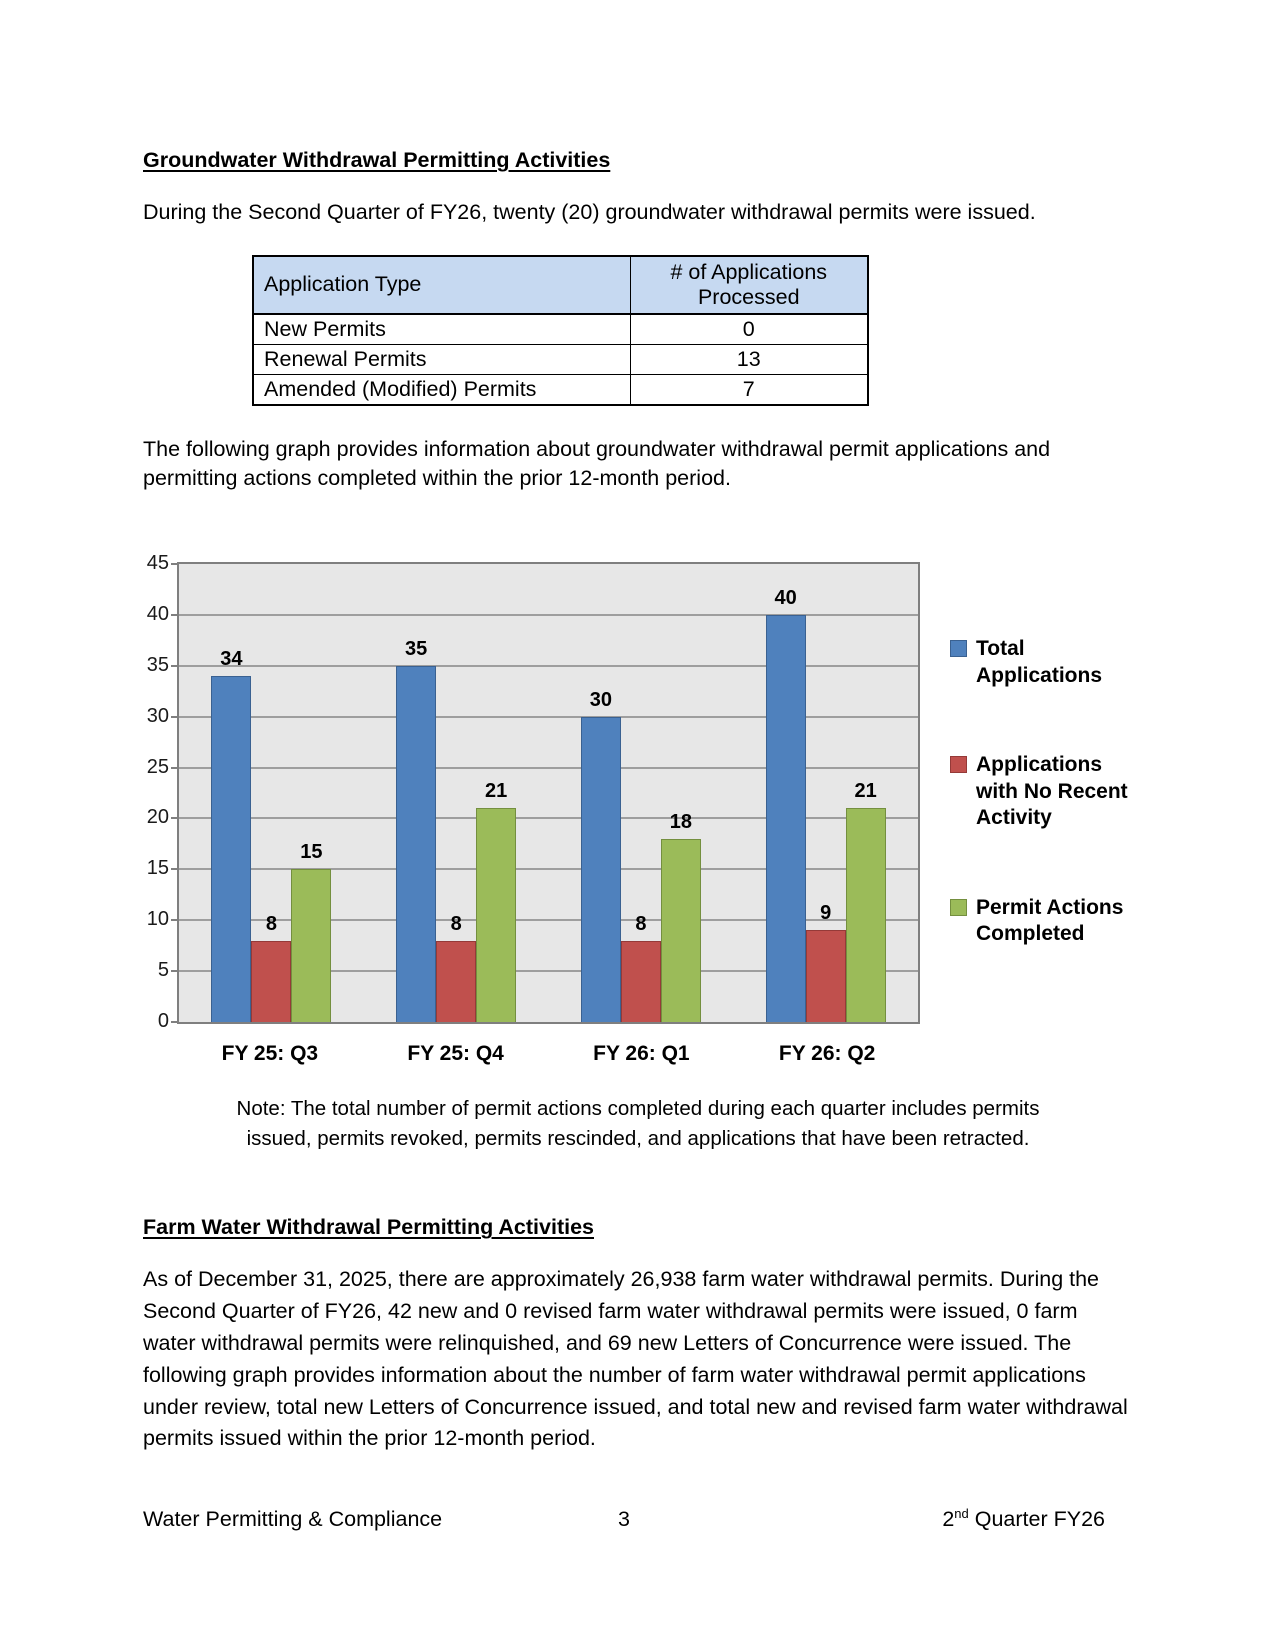 This screenshot has height=1650, width=1275. What do you see at coordinates (157, 817) in the screenshot?
I see `y-axis-label: 20` at bounding box center [157, 817].